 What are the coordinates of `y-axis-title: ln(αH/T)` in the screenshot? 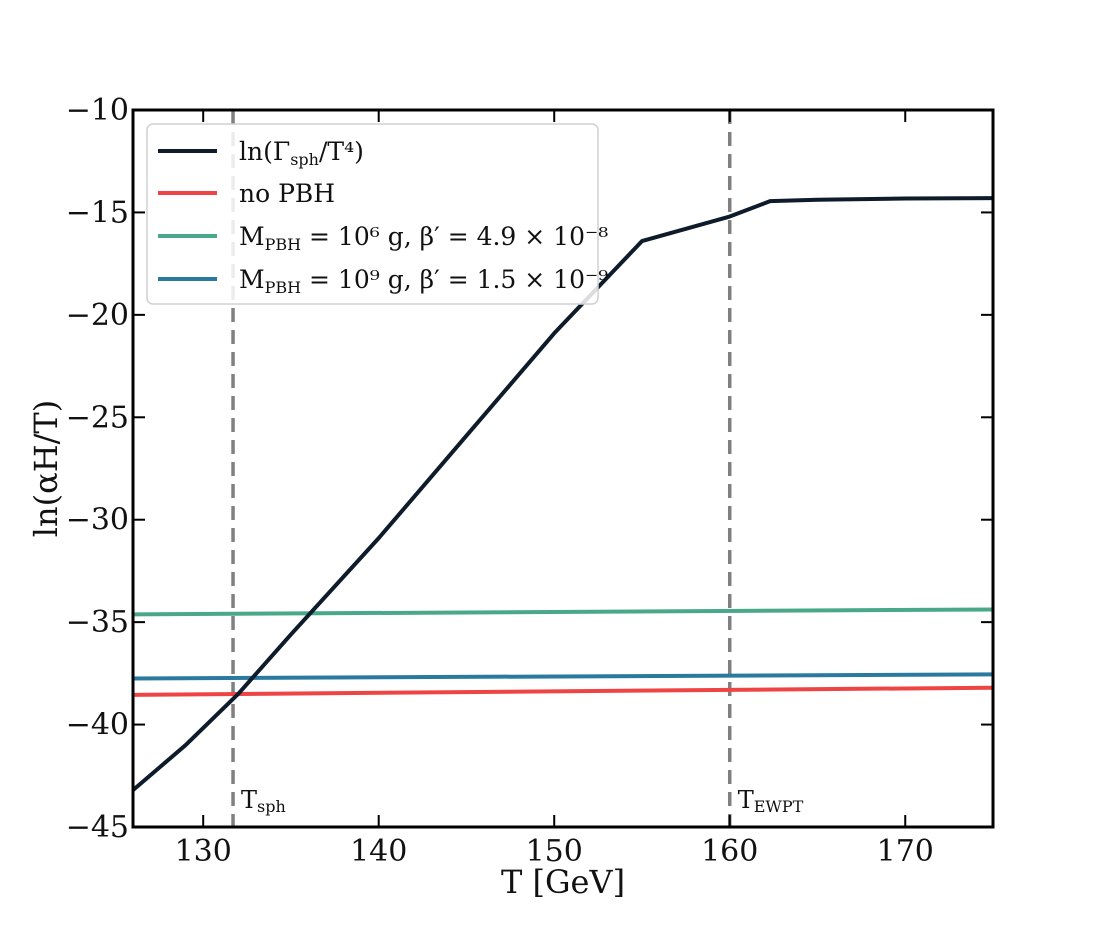 It's located at (46, 468).